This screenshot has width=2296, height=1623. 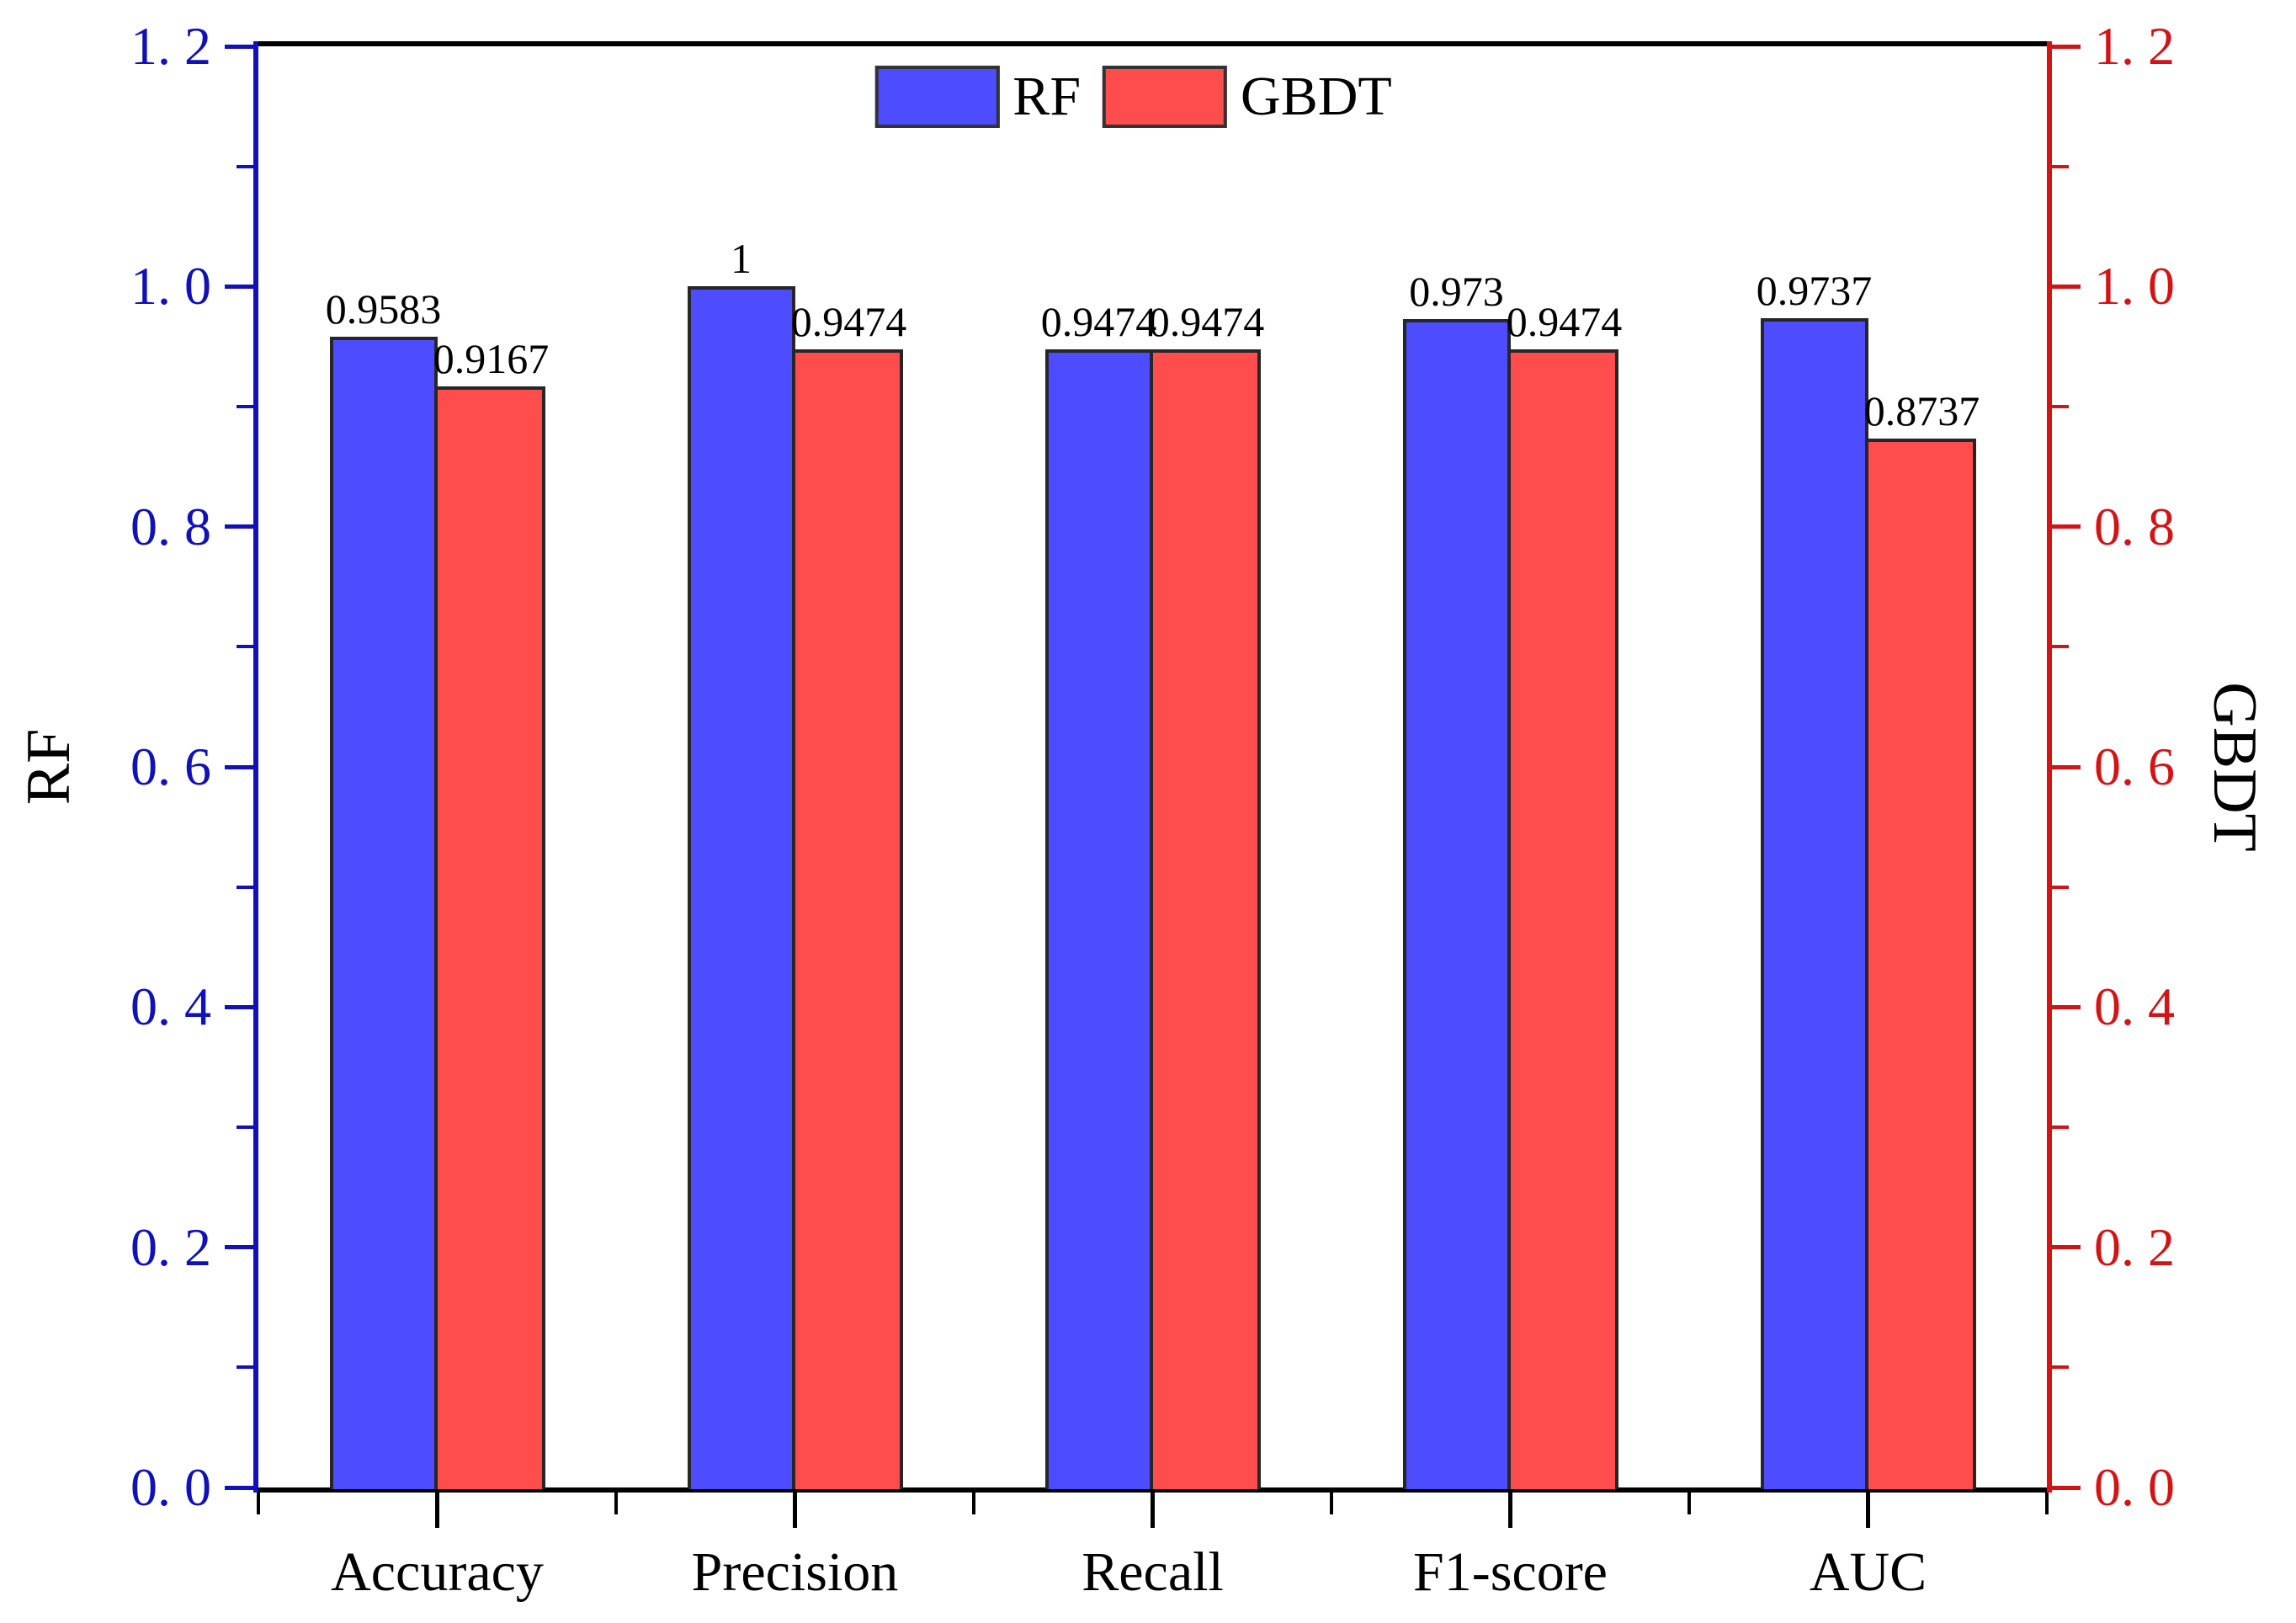 What do you see at coordinates (1815, 290) in the screenshot?
I see `bar-value-label: 0.9737` at bounding box center [1815, 290].